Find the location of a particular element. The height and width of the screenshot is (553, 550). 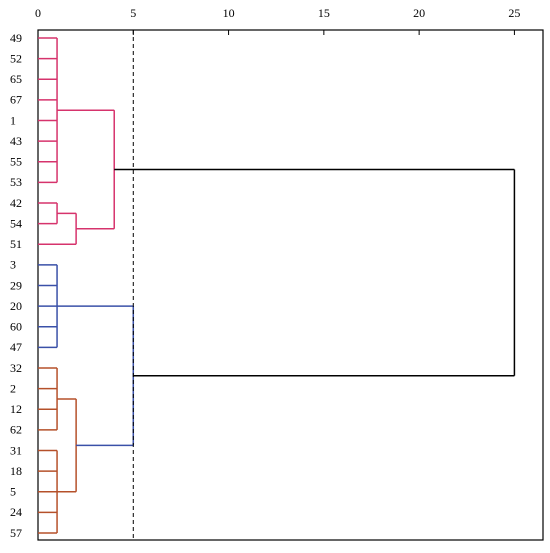

leaf-label: 3 is located at coordinates (13, 265).